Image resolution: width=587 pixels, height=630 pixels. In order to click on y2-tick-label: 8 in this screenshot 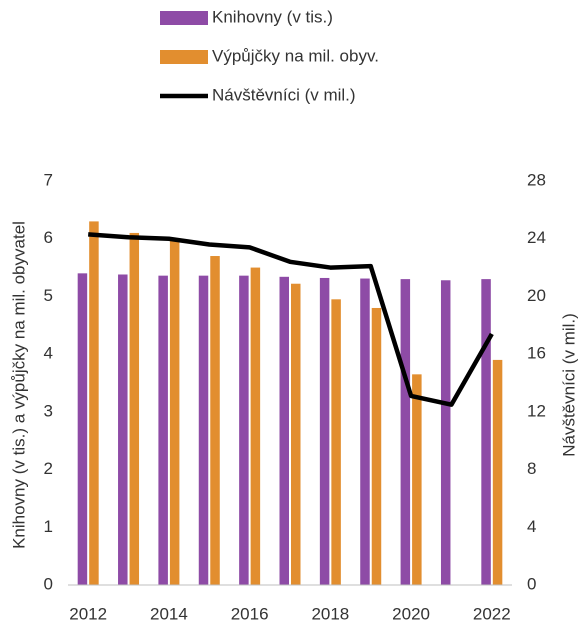, I will do `click(531, 468)`.